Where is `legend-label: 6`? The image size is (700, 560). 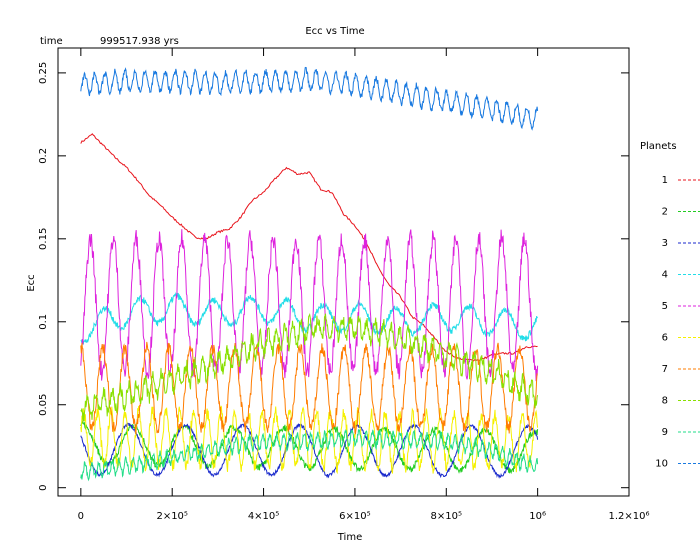
legend-label: 6 is located at coordinates (665, 338).